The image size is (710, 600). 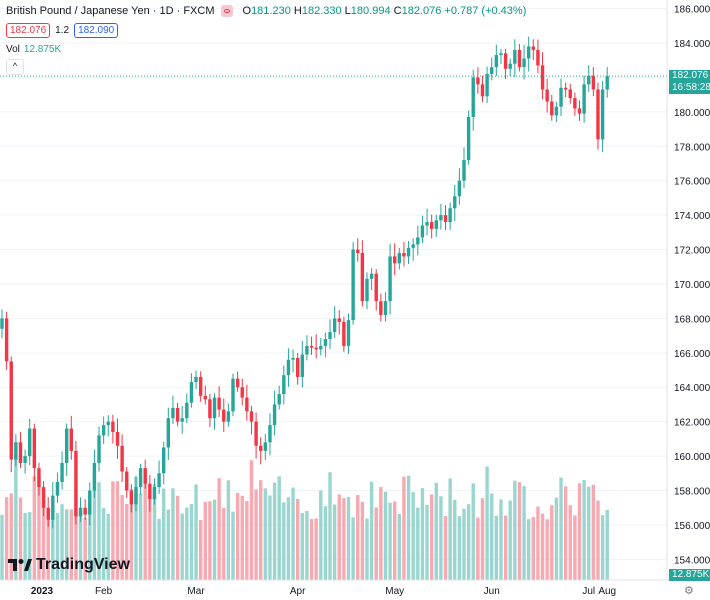 What do you see at coordinates (588, 591) in the screenshot?
I see `time-tick-label: Jul` at bounding box center [588, 591].